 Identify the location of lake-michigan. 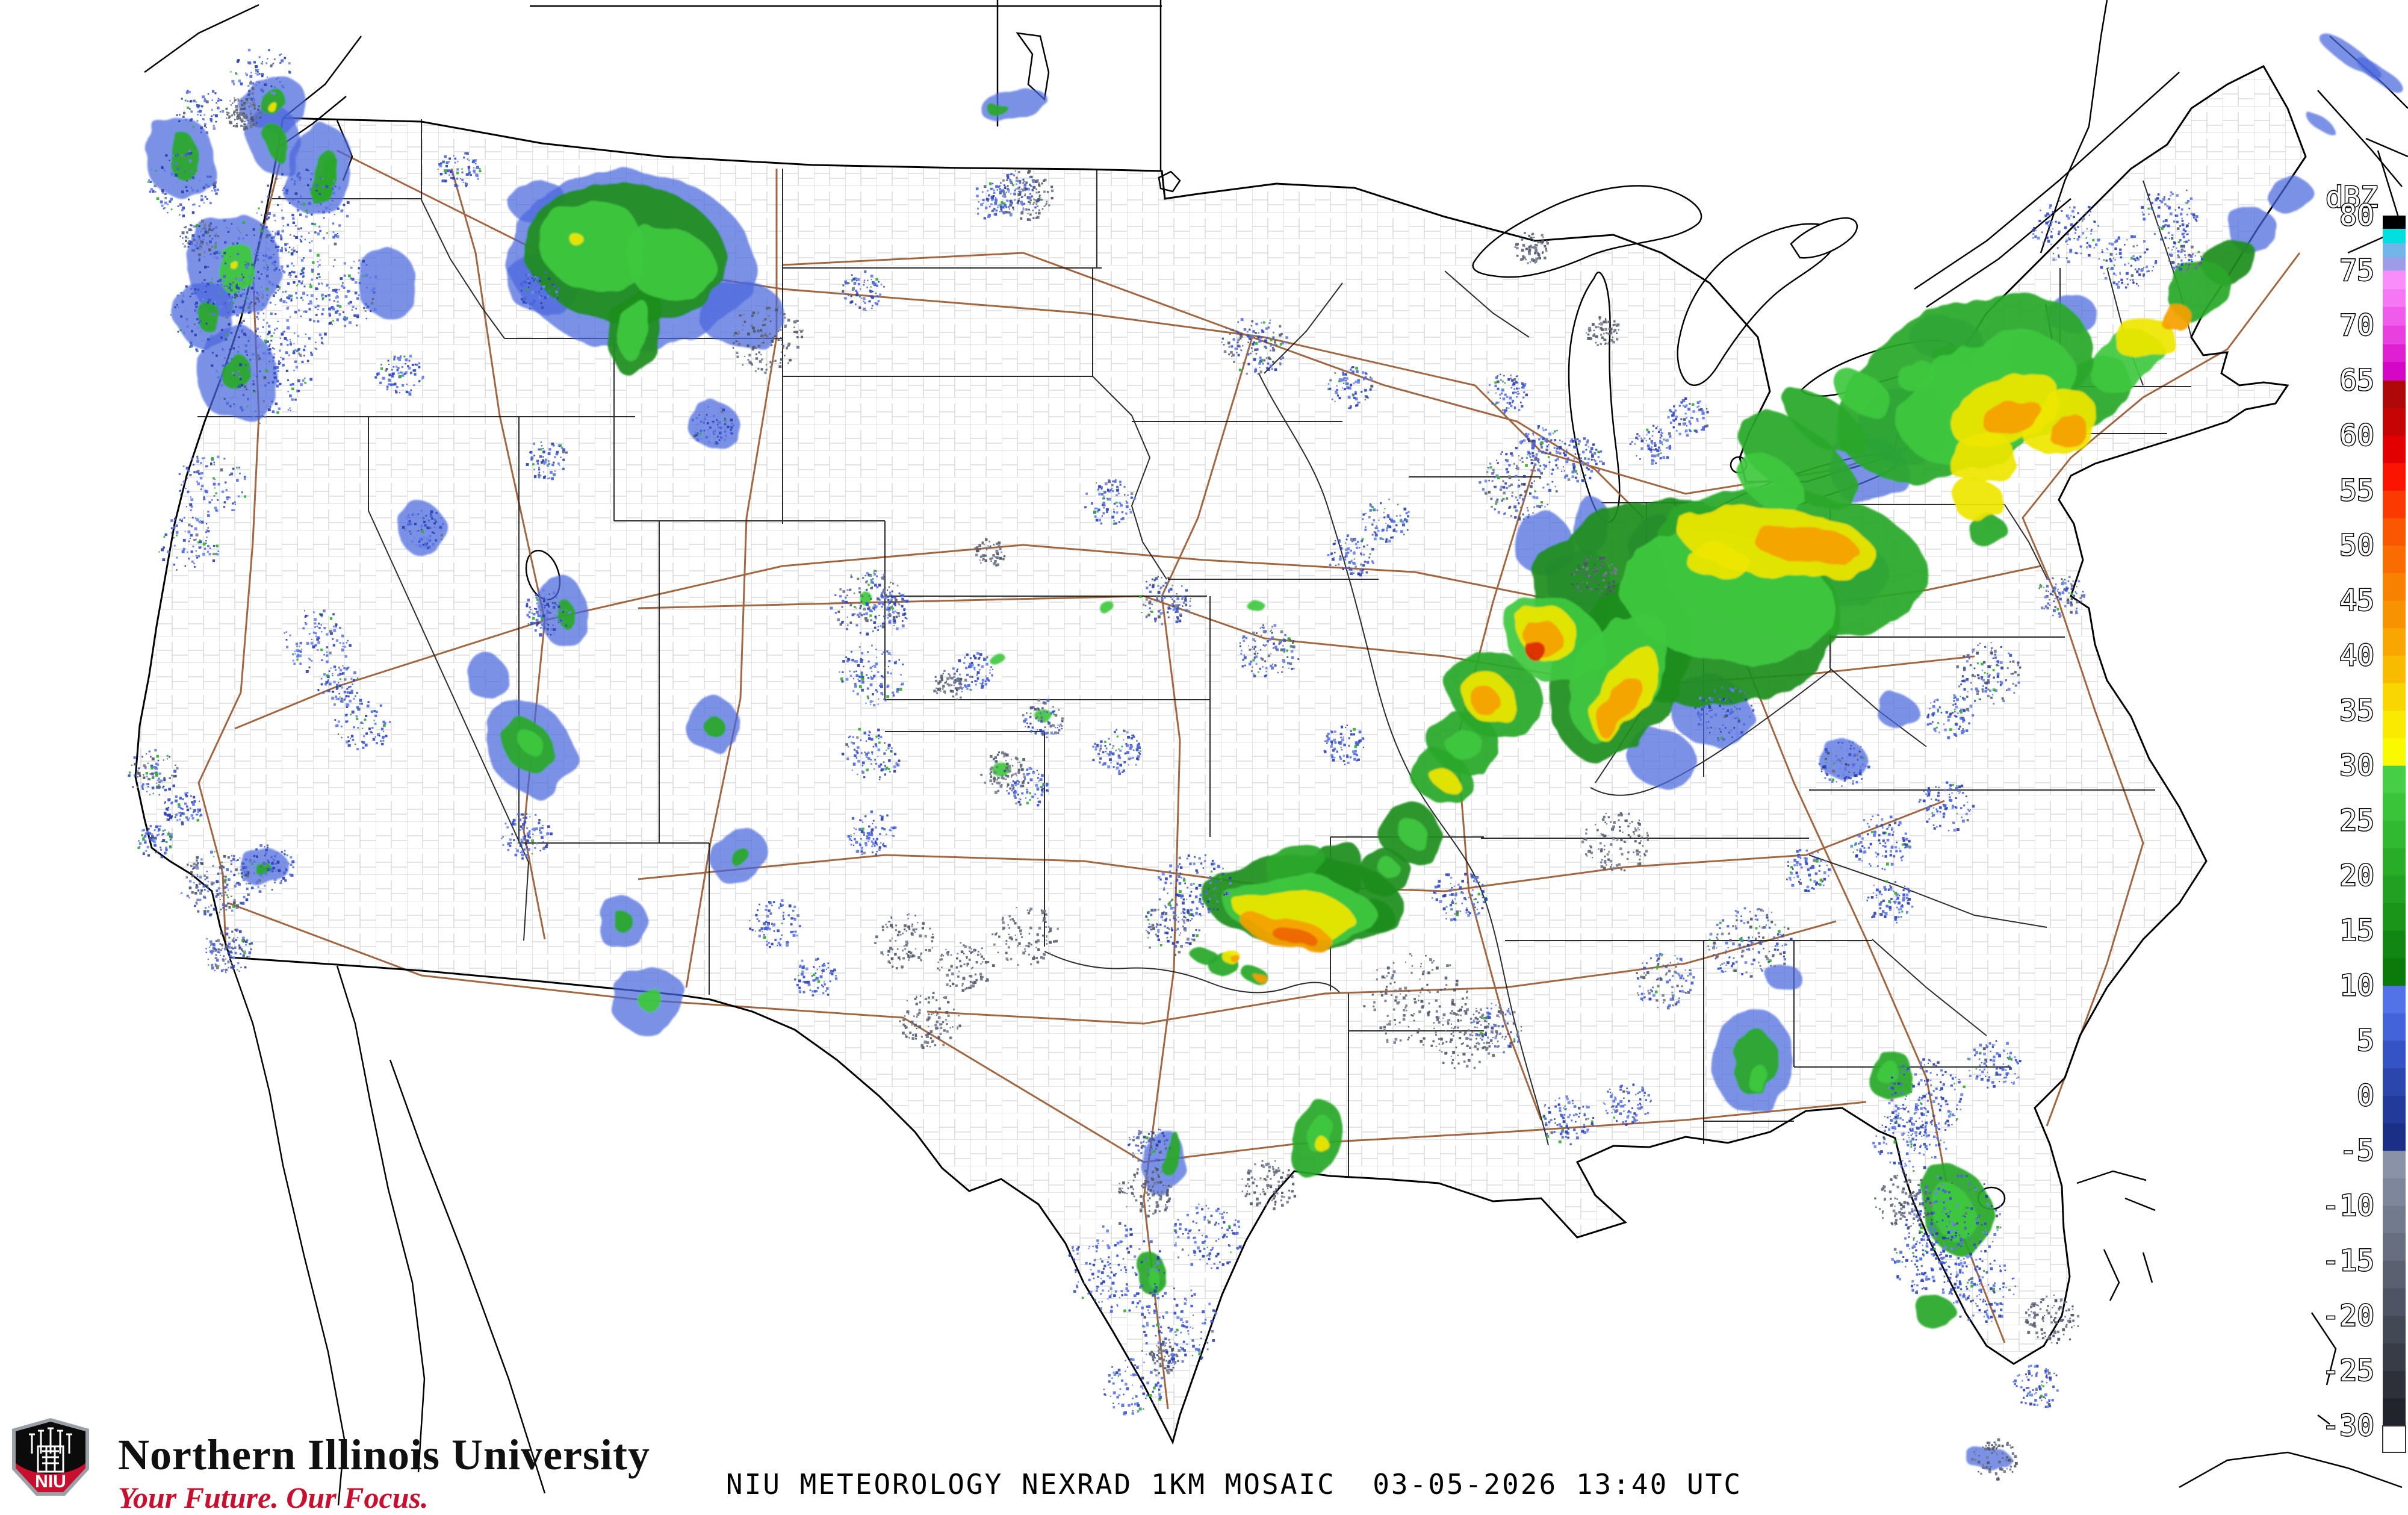
(1594, 397).